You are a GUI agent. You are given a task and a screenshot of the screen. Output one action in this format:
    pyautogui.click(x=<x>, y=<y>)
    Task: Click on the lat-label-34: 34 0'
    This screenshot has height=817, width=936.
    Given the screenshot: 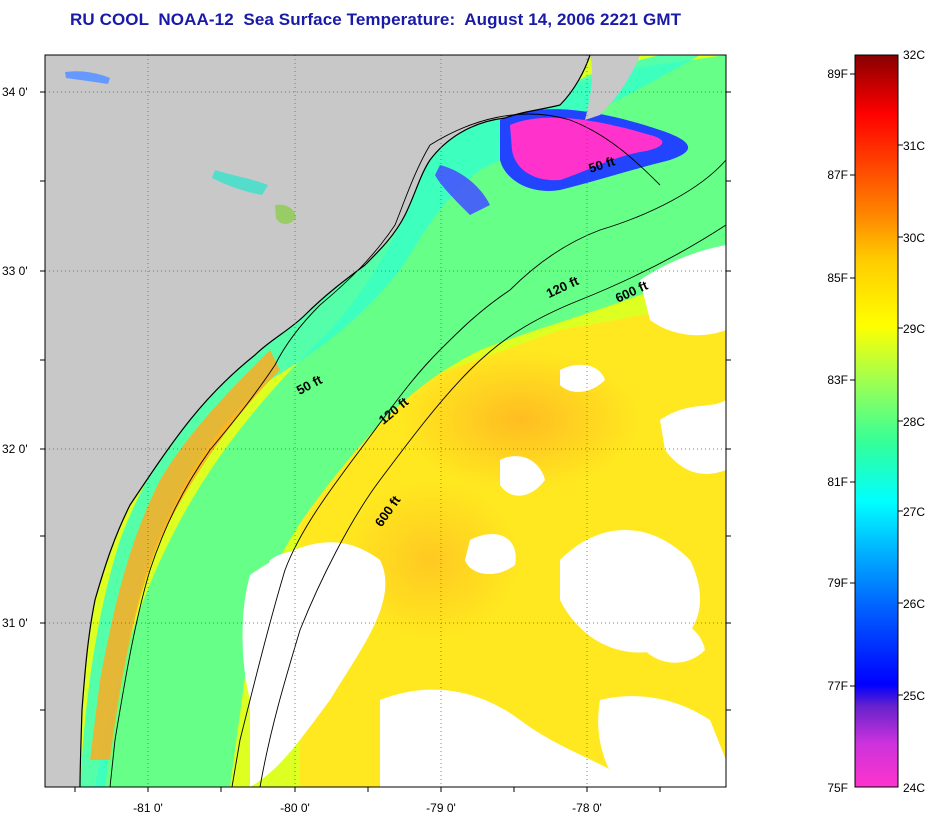 What is the action you would take?
    pyautogui.click(x=15, y=92)
    